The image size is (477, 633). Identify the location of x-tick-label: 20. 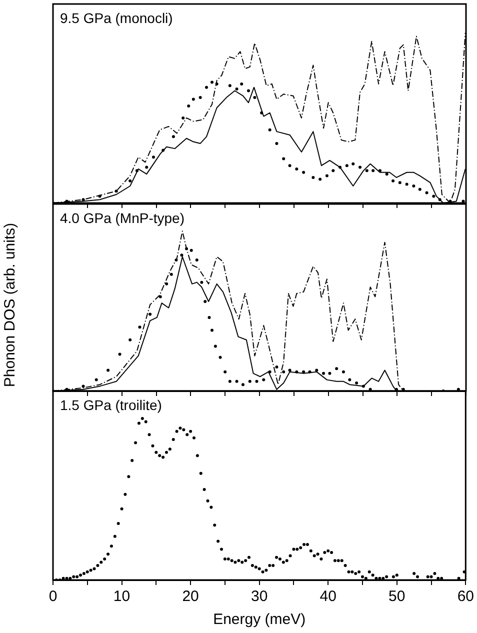
(190, 597).